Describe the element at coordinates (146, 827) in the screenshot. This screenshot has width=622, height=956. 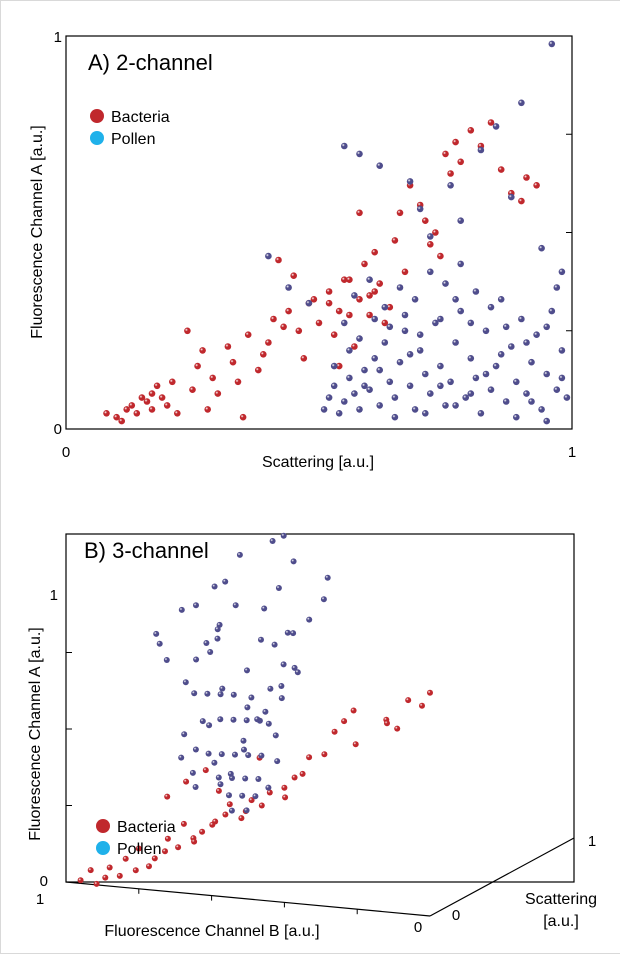
I see `legend-b-bacteria-label: Bacteria` at that location.